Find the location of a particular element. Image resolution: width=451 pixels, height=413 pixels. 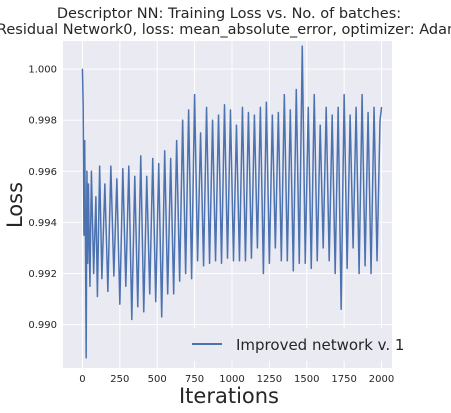

x-tick-label: 1750 is located at coordinates (343, 379).